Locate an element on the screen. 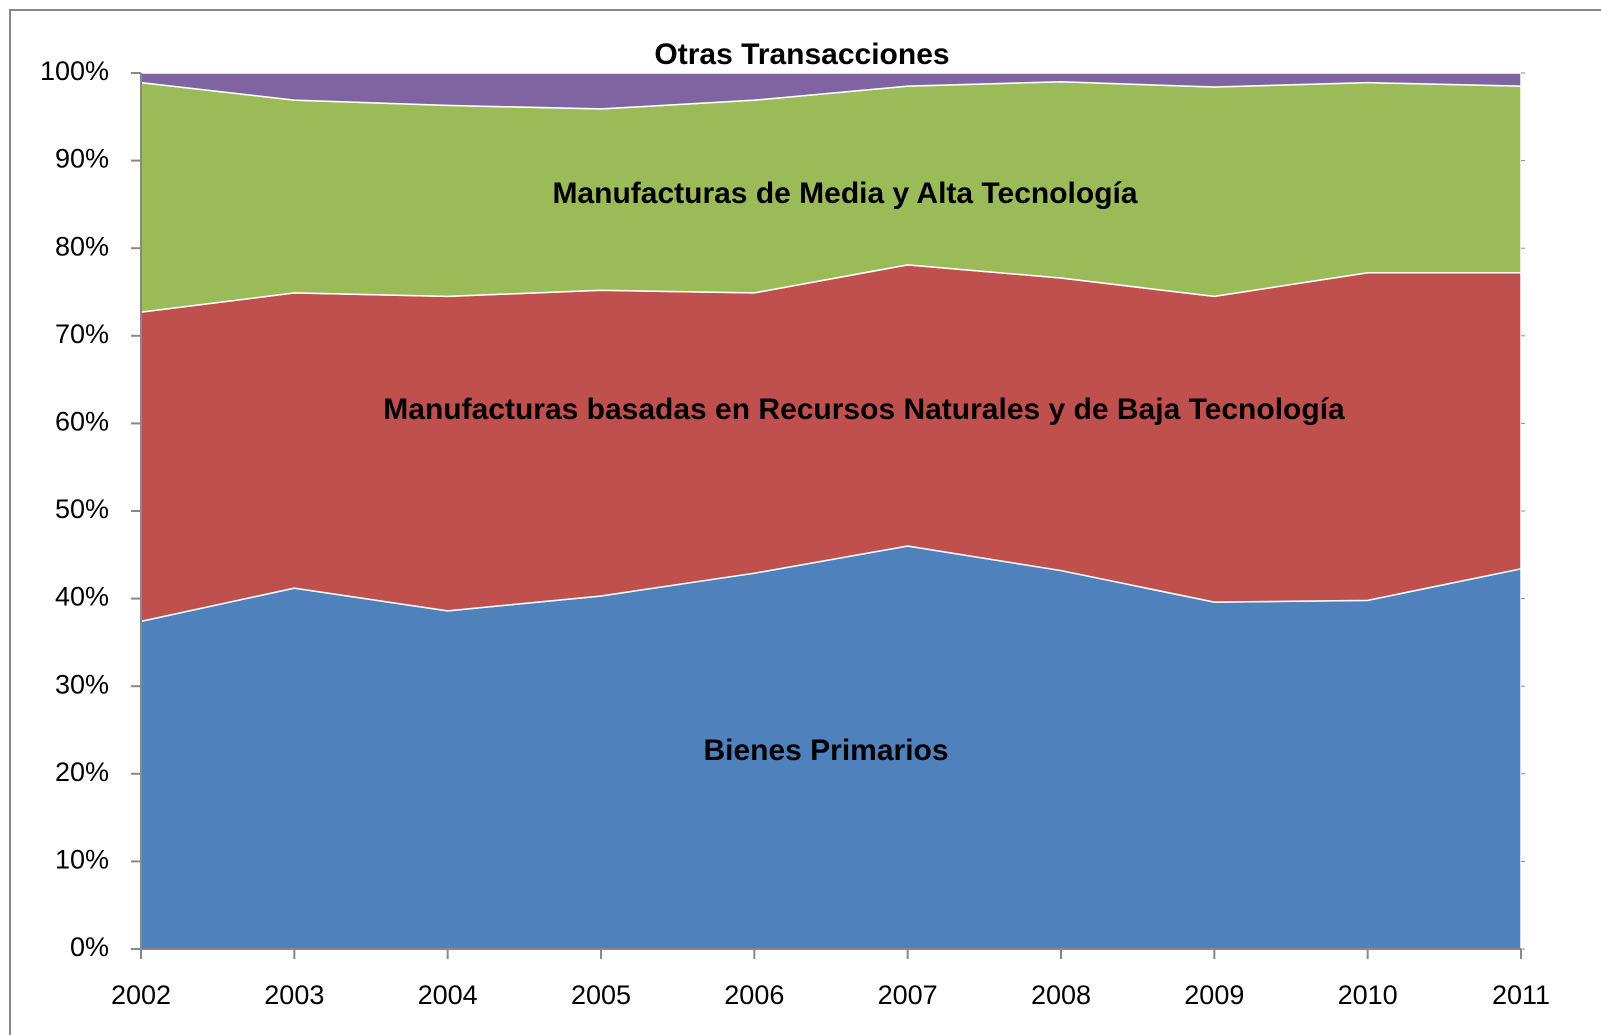 The image size is (1601, 1035). y-tick-label: 10% is located at coordinates (82, 860).